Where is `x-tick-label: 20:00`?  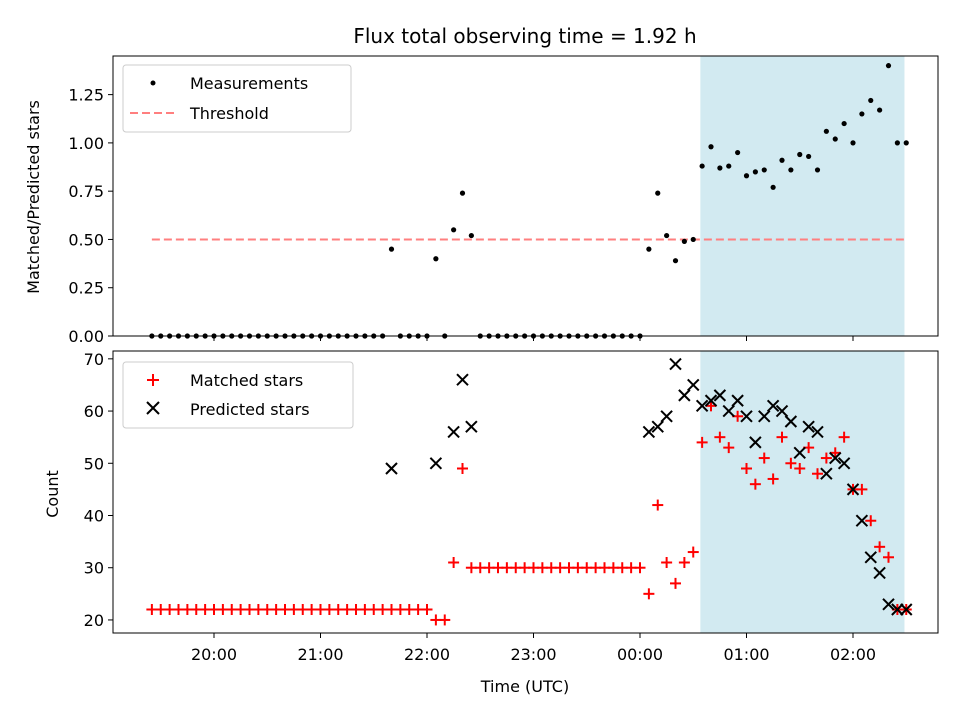 x-tick-label: 20:00 is located at coordinates (214, 654).